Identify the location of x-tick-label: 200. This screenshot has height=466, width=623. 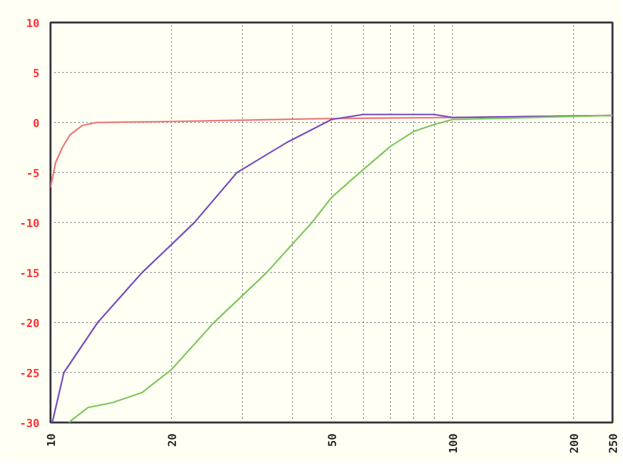
(575, 443).